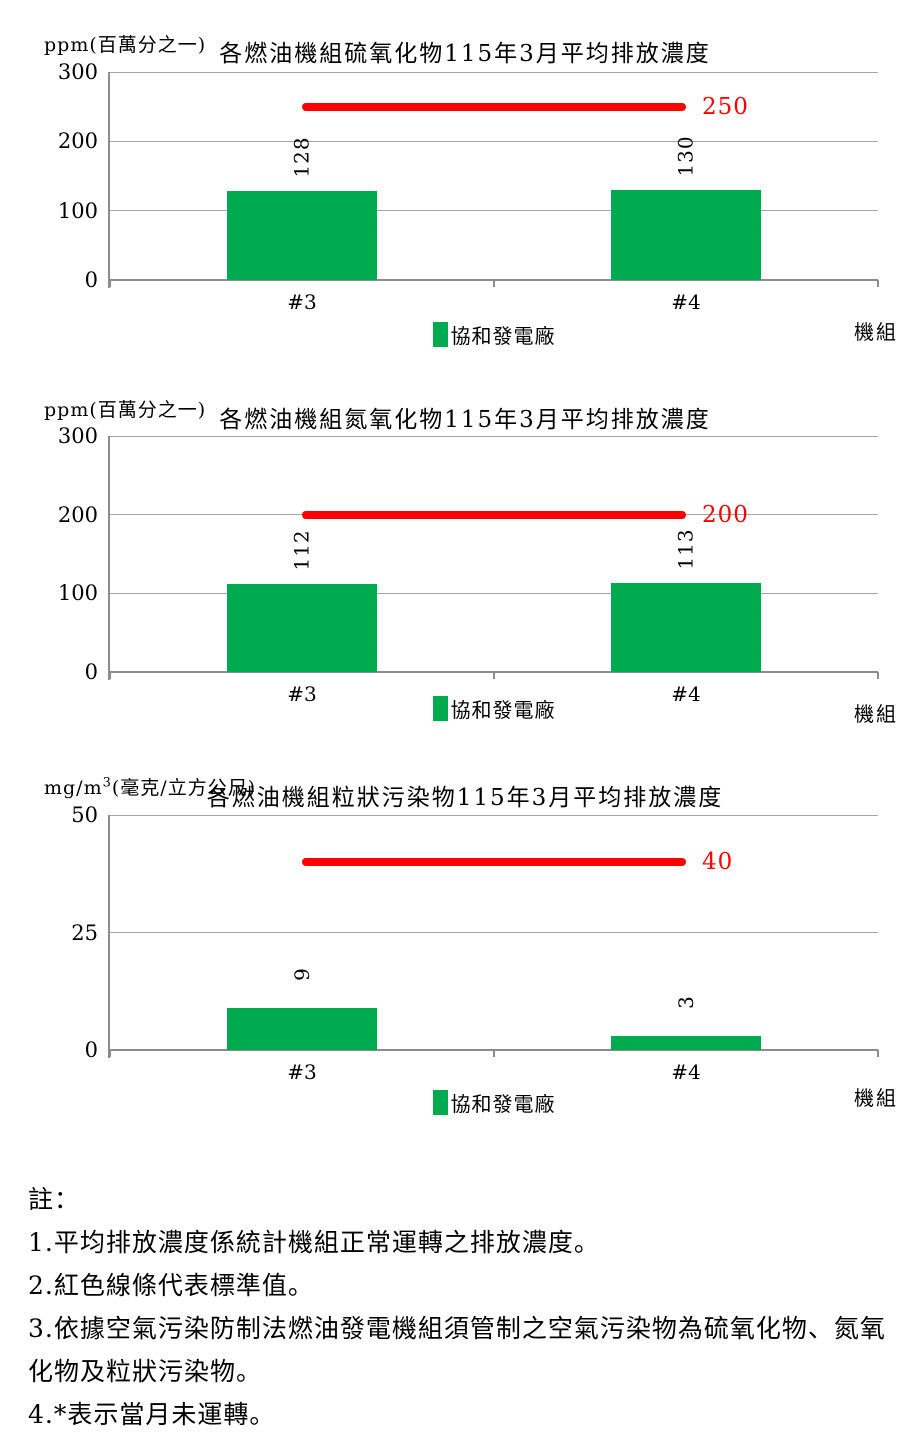 The image size is (924, 1436). Describe the element at coordinates (107, 783) in the screenshot. I see `unit-superscript: 3` at that location.